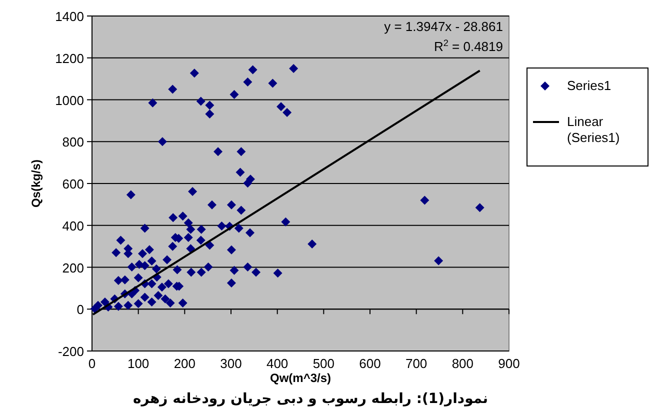 The height and width of the screenshot is (408, 651). I want to click on x-tick-label: 400, so click(277, 363).